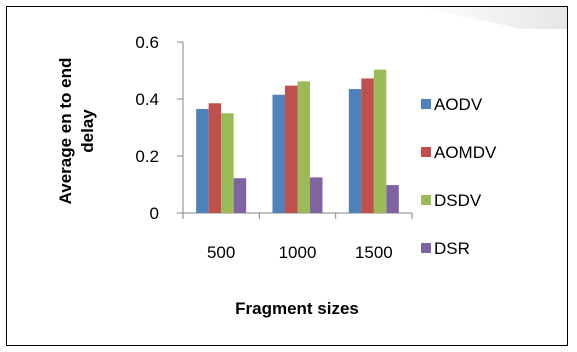 This screenshot has width=577, height=352. Describe the element at coordinates (154, 213) in the screenshot. I see `y-tick-label: 0` at that location.